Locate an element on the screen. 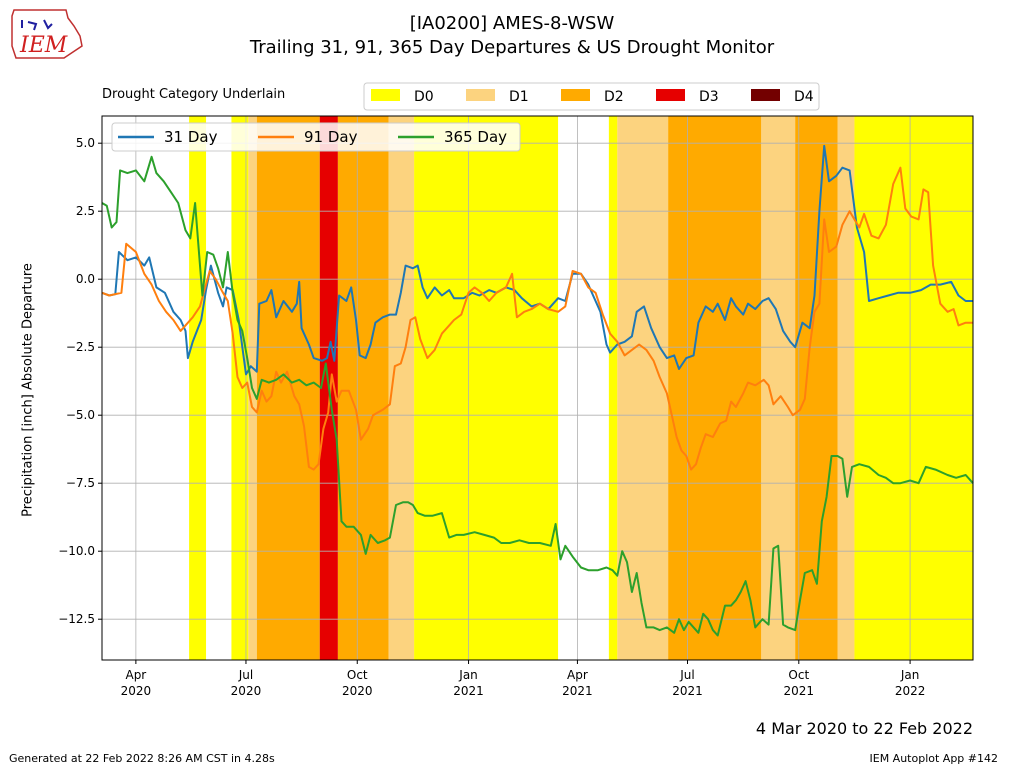 The image size is (1024, 768). drought-legend-label: D2 is located at coordinates (614, 97).